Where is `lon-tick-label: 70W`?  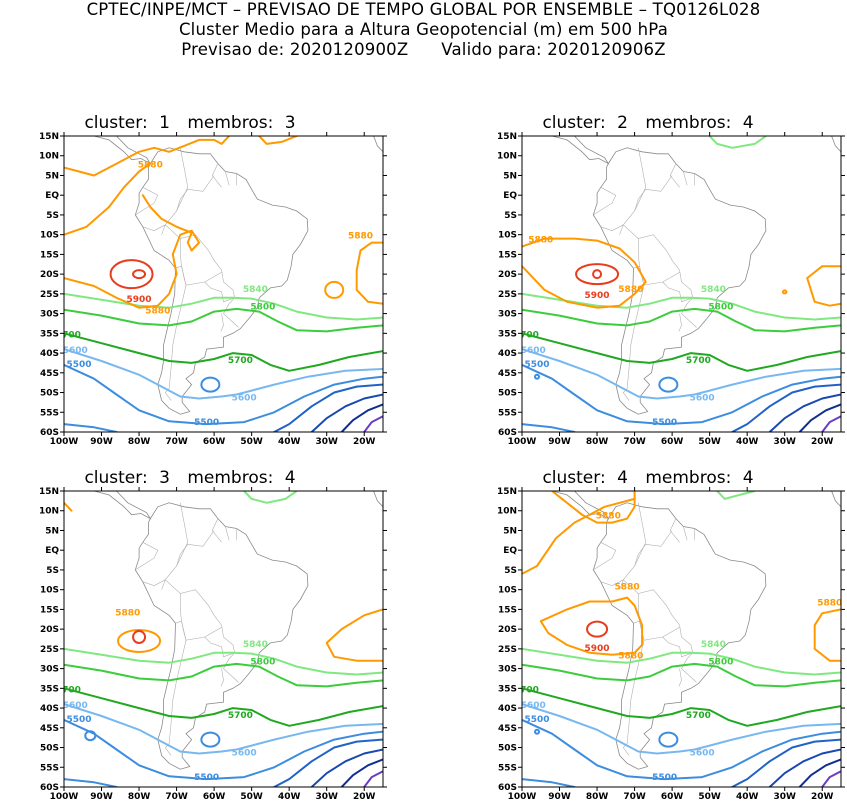
lon-tick-label: 70W is located at coordinates (176, 442).